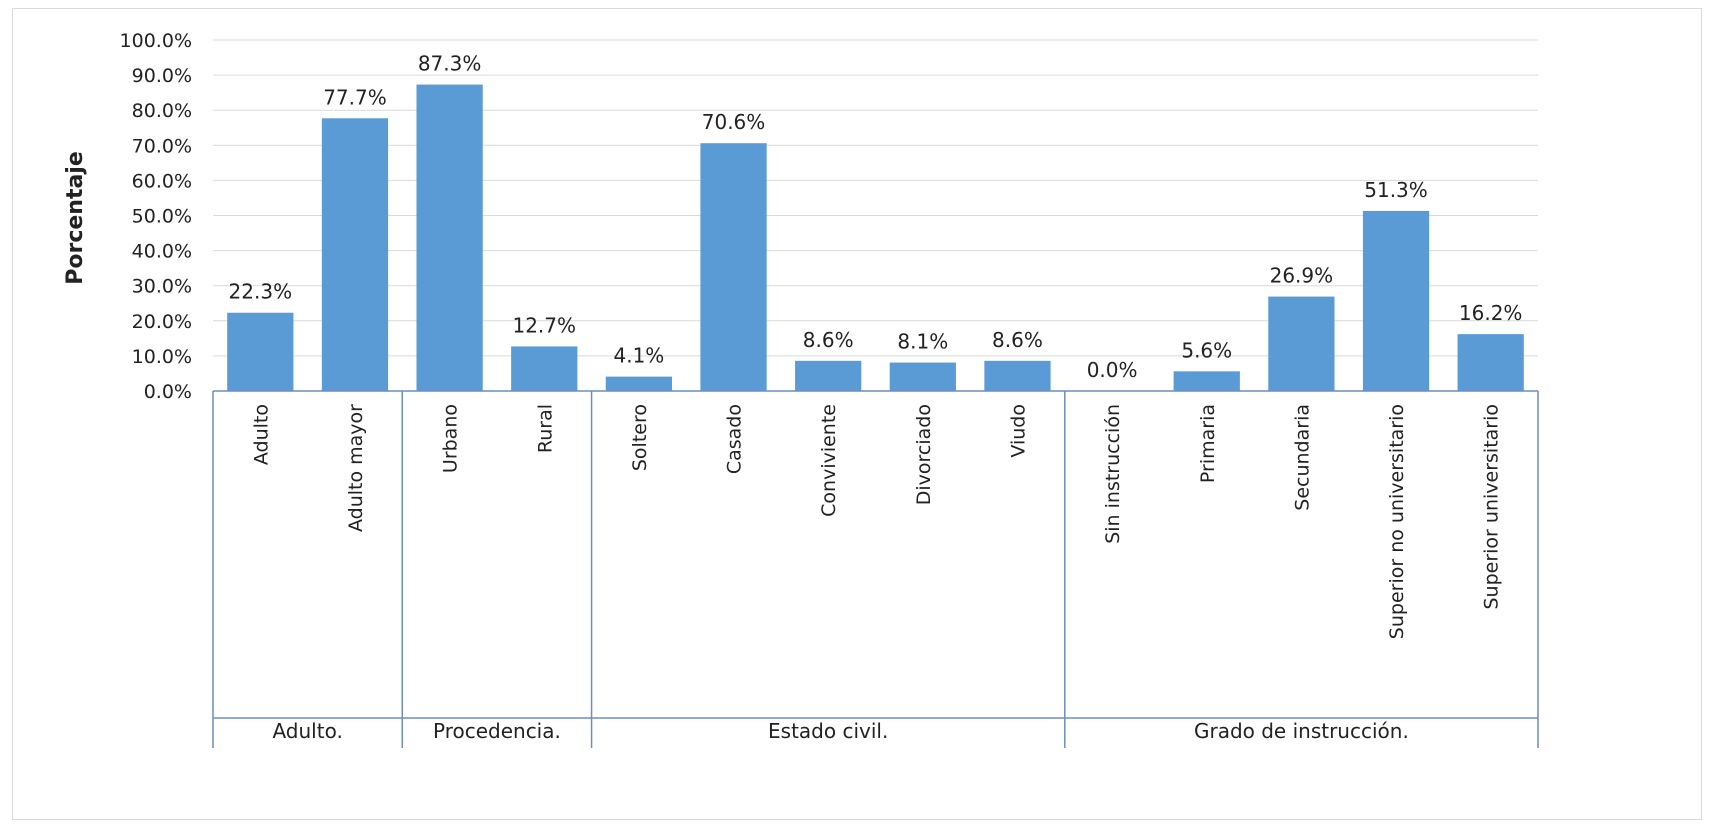  Describe the element at coordinates (261, 434) in the screenshot. I see `x-tick-label: Adulto` at that location.